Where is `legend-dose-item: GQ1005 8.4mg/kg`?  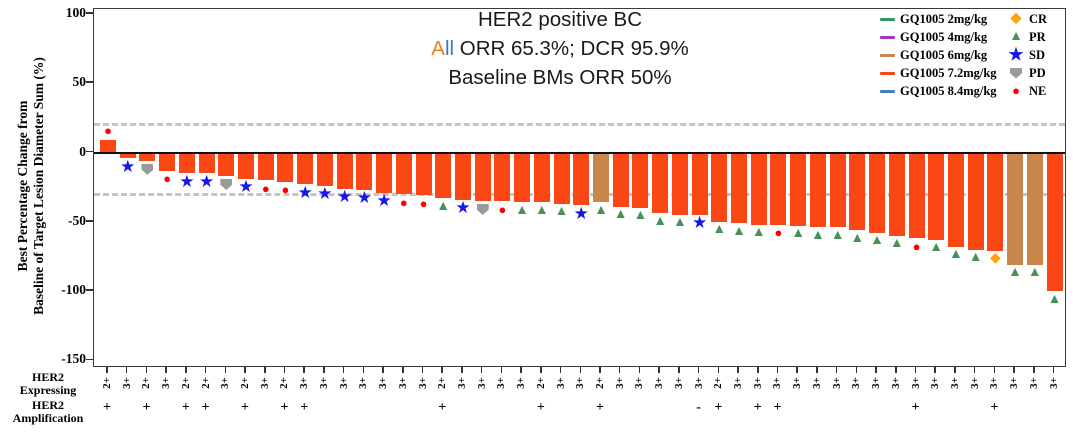 legend-dose-item: GQ1005 8.4mg/kg is located at coordinates (944, 91).